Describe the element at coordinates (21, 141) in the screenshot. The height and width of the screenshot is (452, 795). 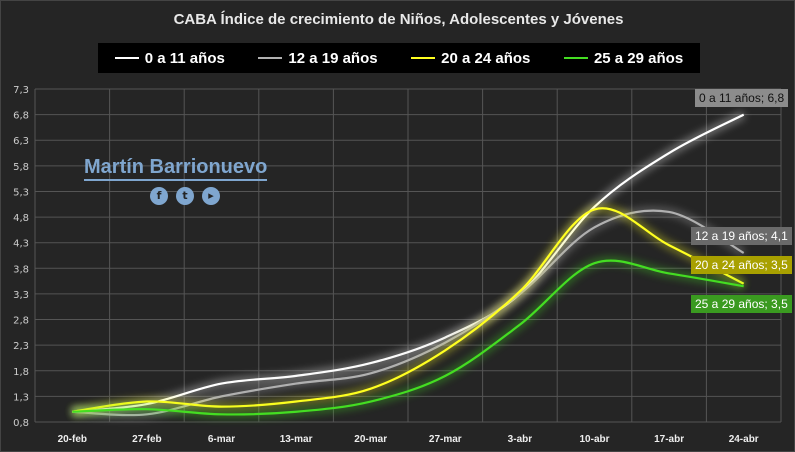
I see `y-tick-label: 6,3` at that location.